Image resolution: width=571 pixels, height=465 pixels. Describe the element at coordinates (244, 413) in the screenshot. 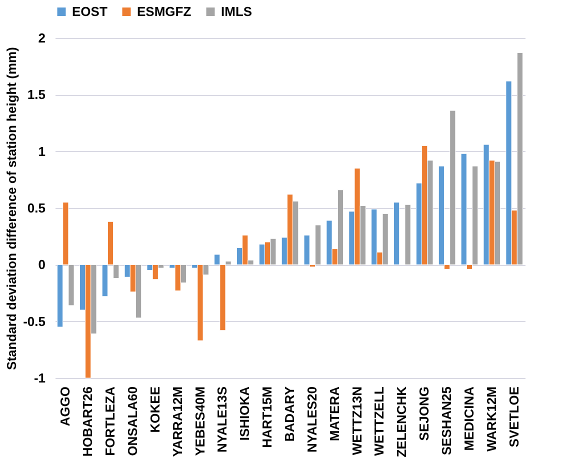

I see `x-tick-label: ISHIOKA` at that location.